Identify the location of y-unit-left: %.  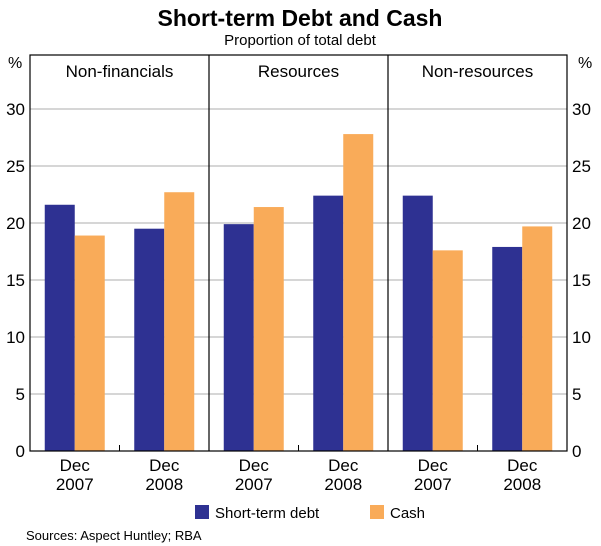
(15, 63).